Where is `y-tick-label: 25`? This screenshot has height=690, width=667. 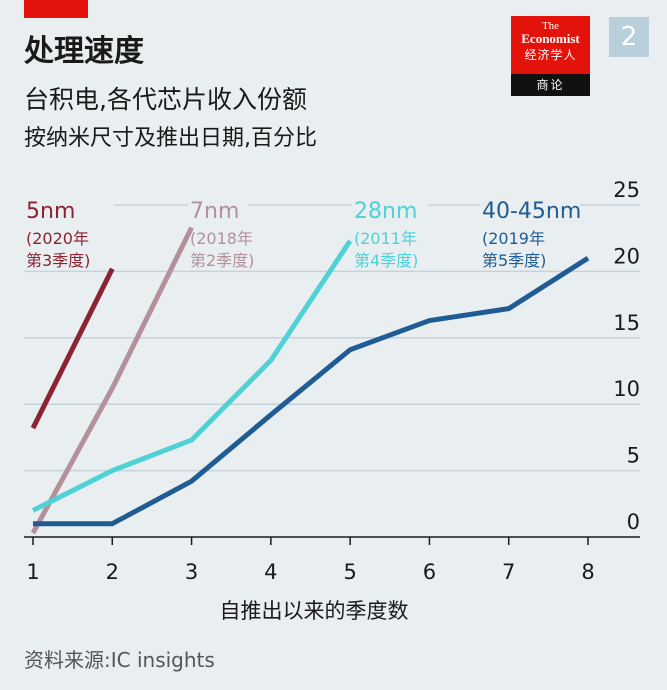 y-tick-label: 25 is located at coordinates (626, 190).